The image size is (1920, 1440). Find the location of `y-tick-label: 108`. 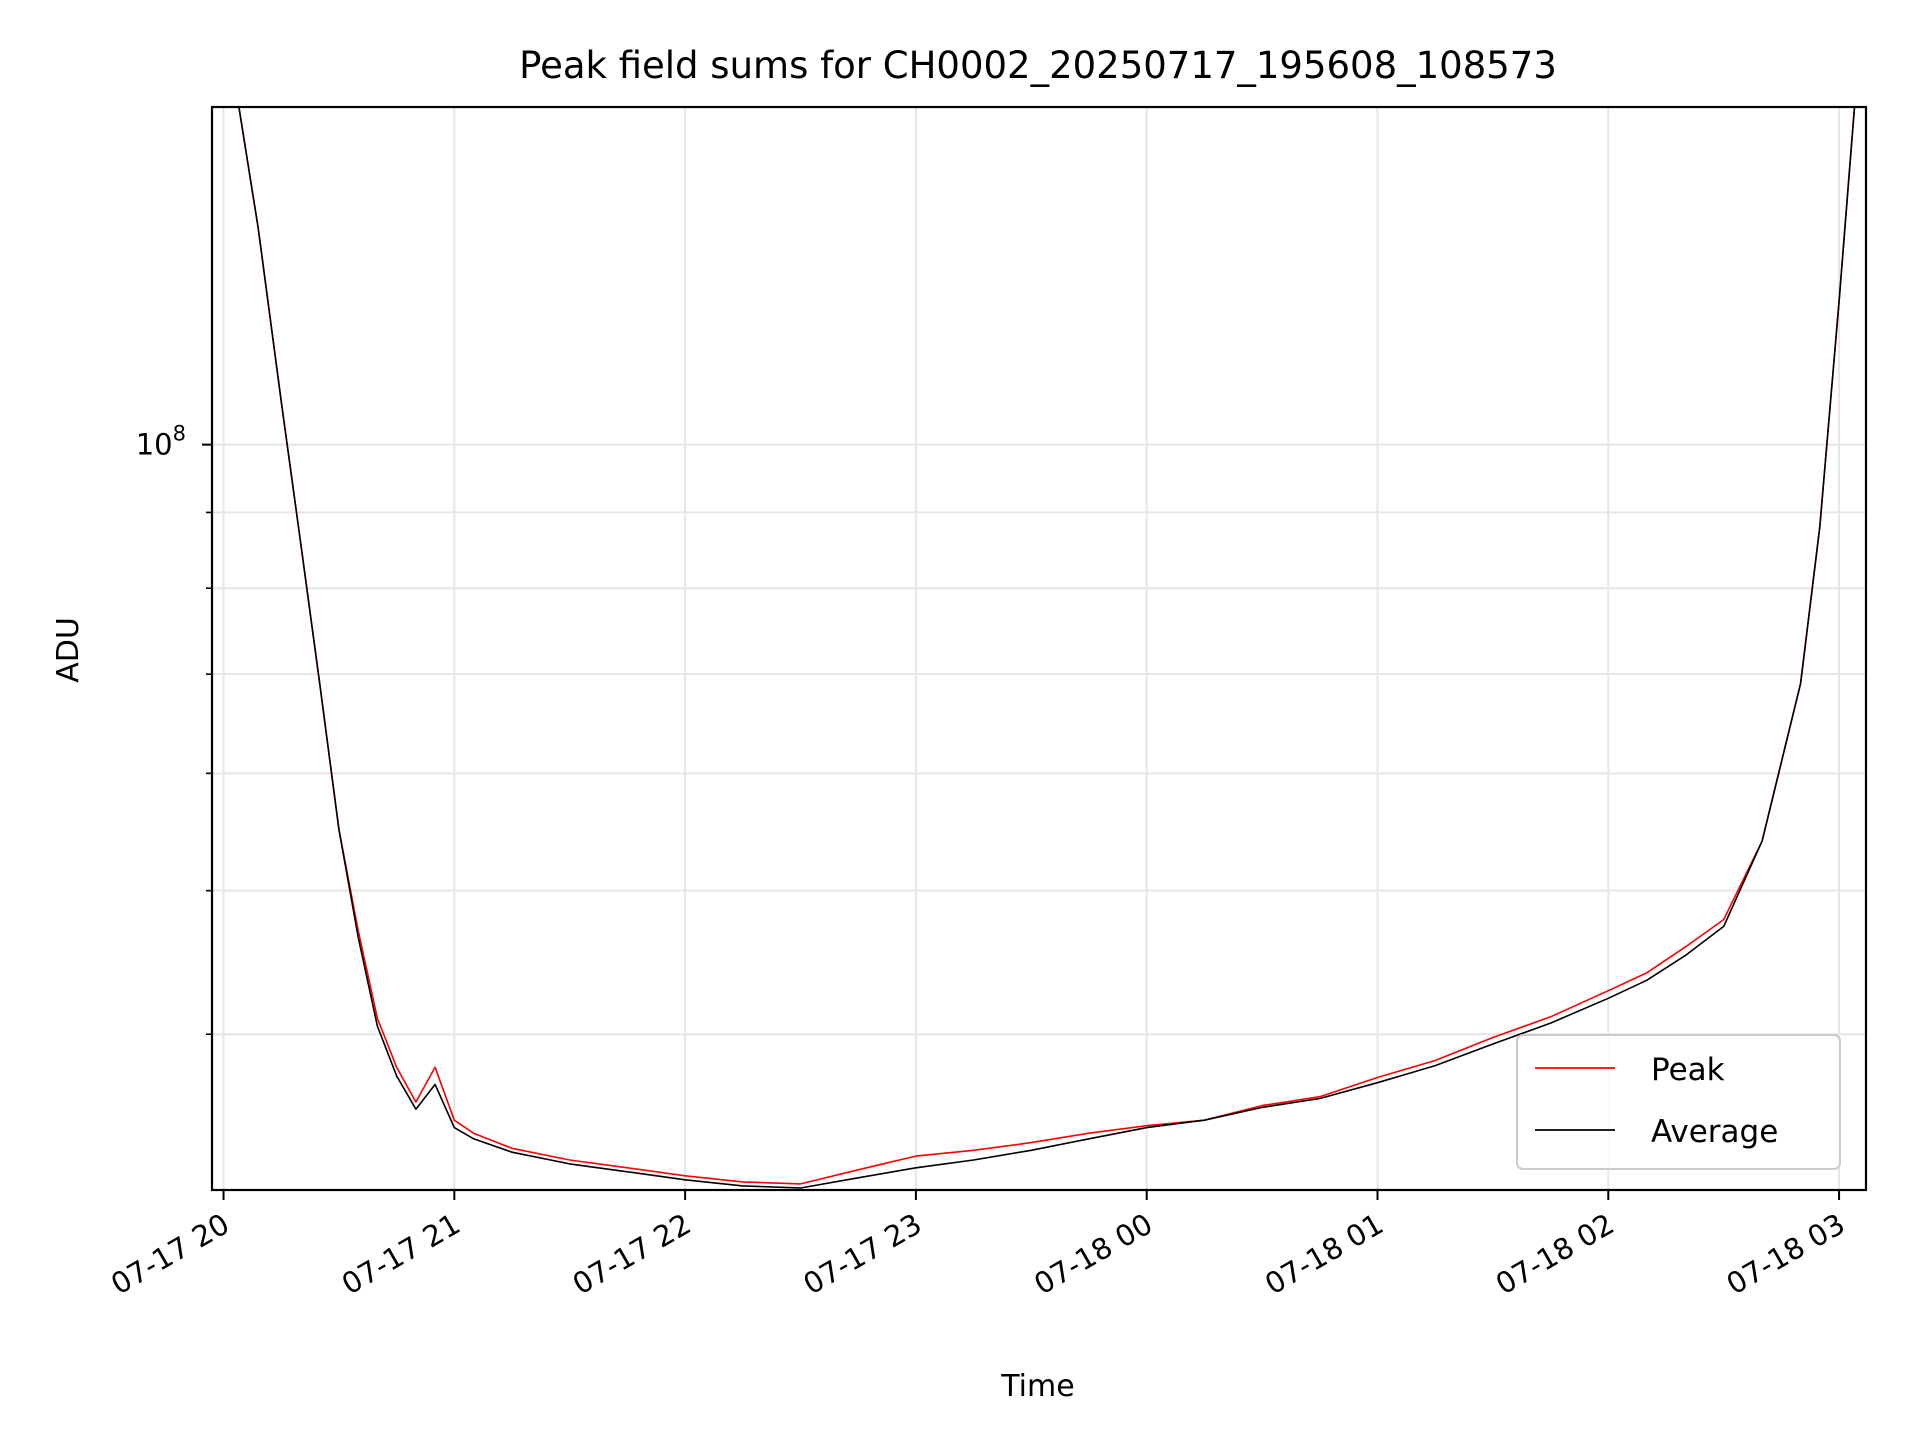

y-tick-label: 108 is located at coordinates (161, 442).